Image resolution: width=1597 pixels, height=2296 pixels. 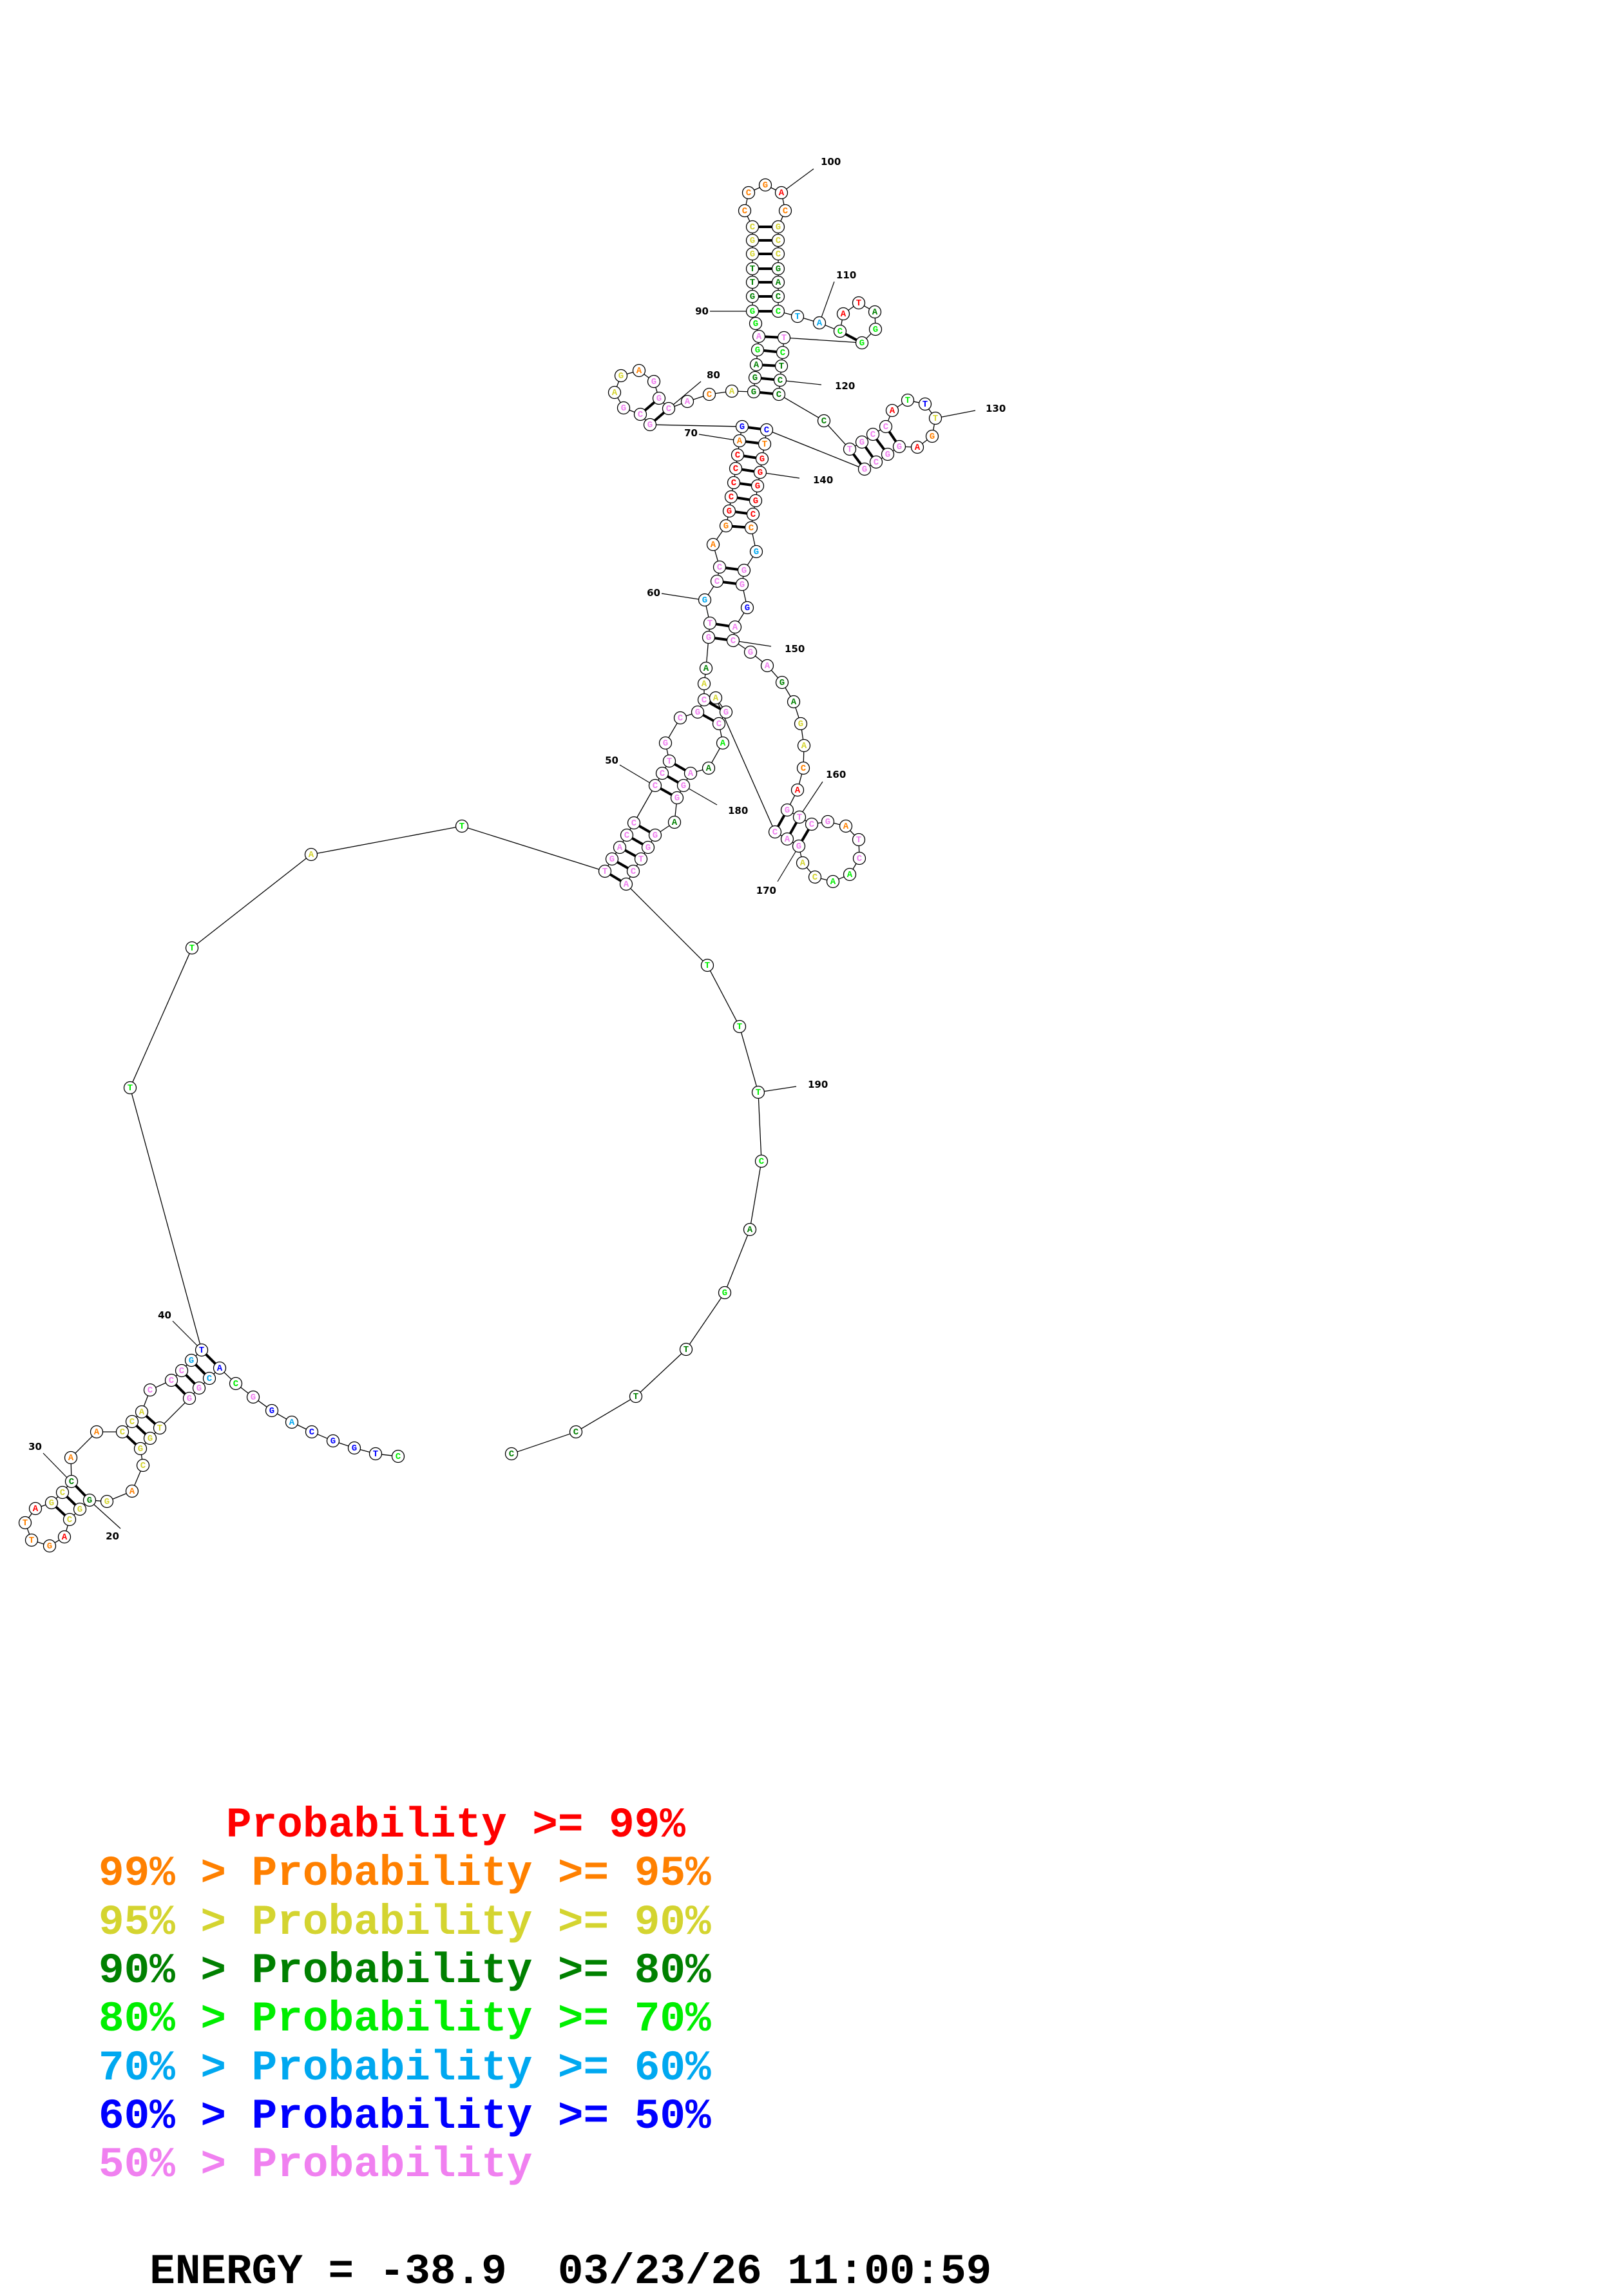 What do you see at coordinates (831, 162) in the screenshot?
I see `position-number-label: 100` at bounding box center [831, 162].